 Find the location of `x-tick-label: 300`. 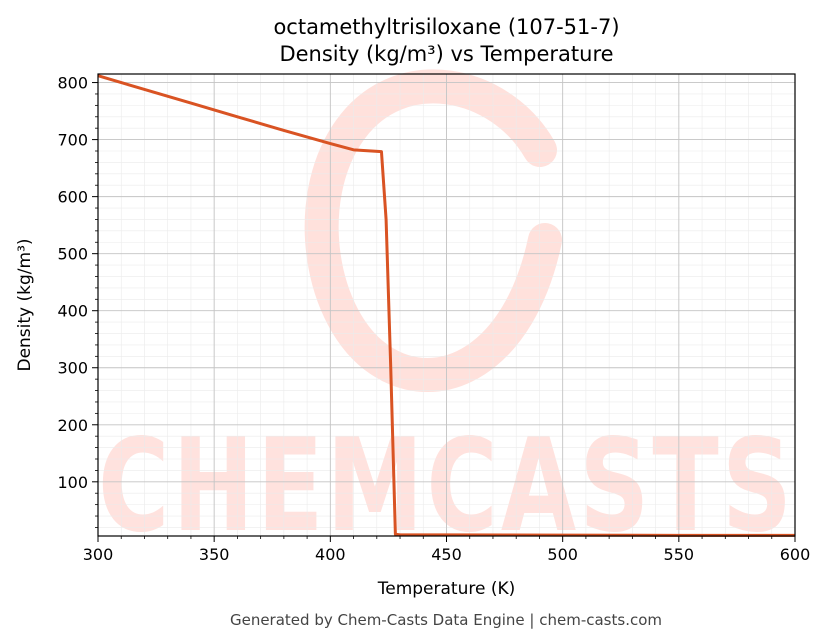

x-tick-label: 300 is located at coordinates (98, 554).